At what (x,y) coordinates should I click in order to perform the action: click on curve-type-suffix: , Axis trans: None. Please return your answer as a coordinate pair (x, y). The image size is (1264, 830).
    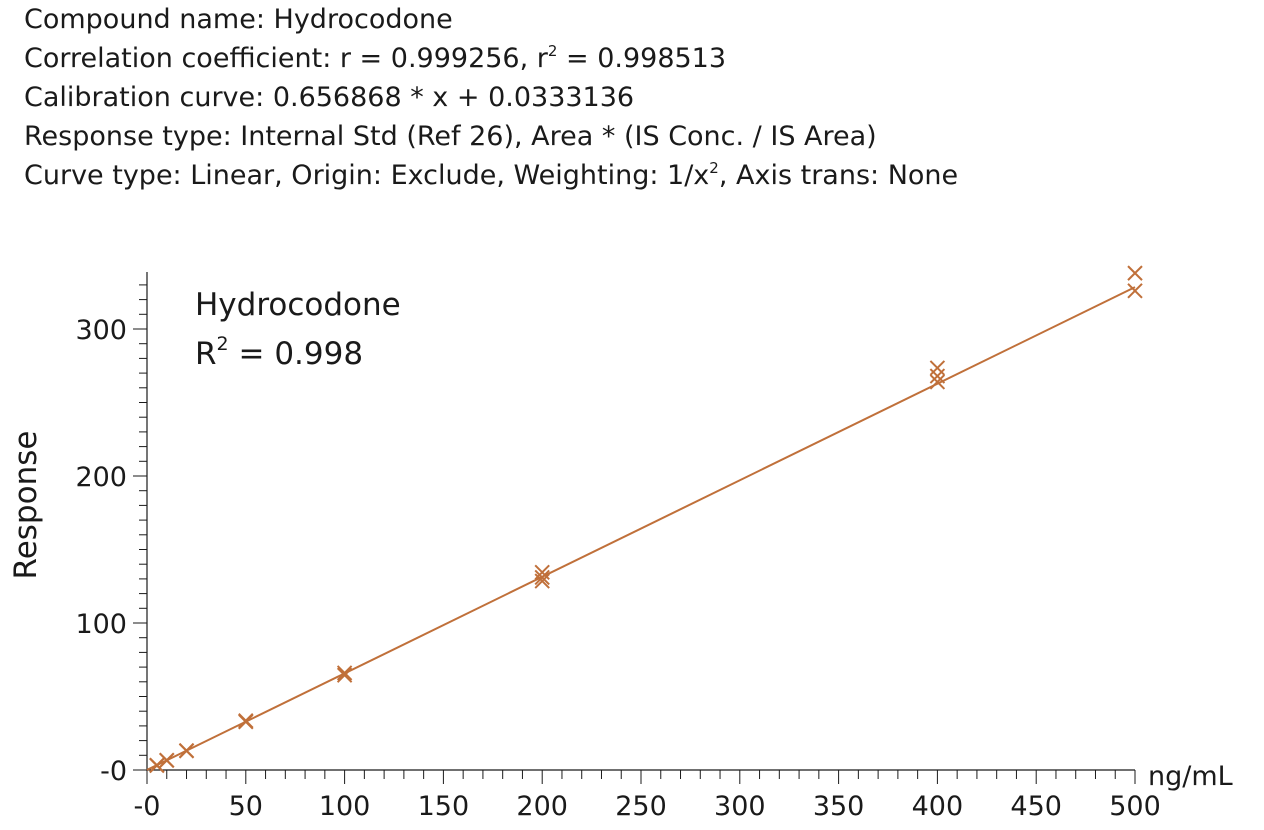
    Looking at the image, I should click on (838, 175).